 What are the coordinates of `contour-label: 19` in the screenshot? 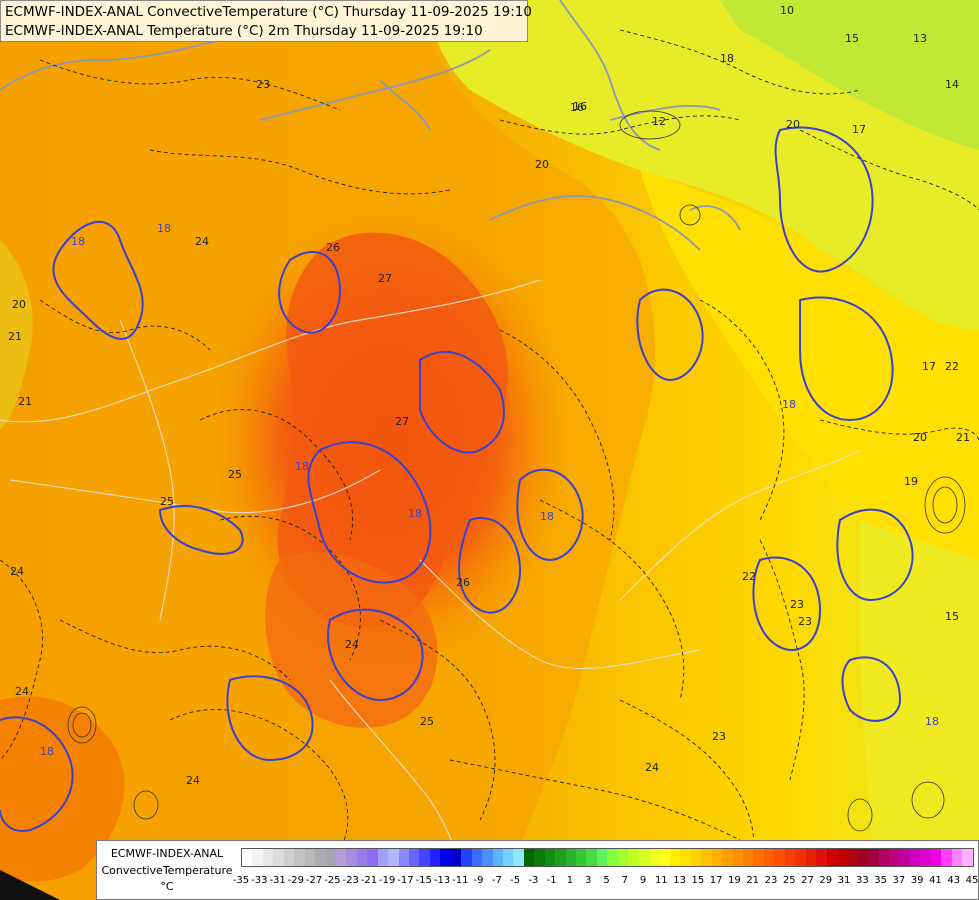 It's located at (911, 481).